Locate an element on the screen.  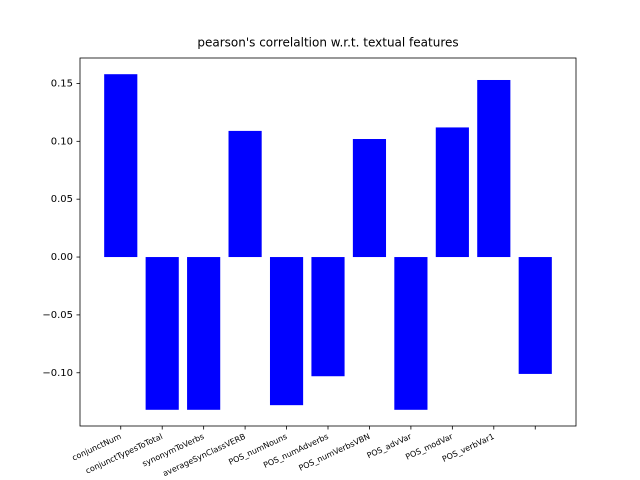
y-tick-label: 0.10 is located at coordinates (62, 141).